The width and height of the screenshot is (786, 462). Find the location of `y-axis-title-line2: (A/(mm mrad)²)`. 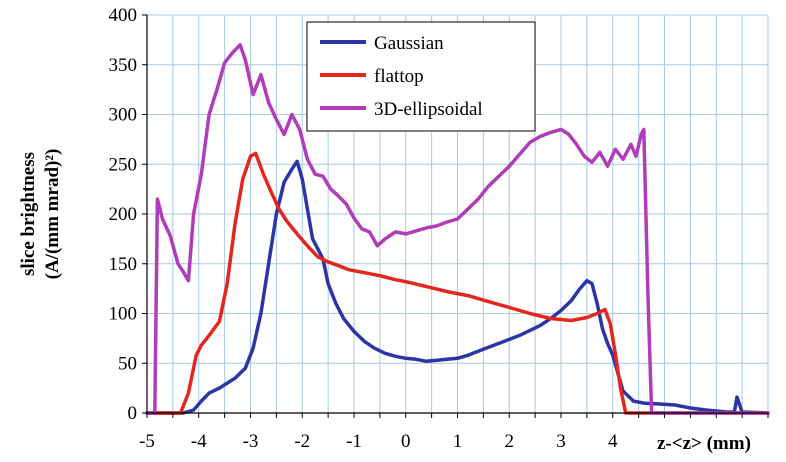

y-axis-title-line2: (A/(mm mrad)²) is located at coordinates (52, 214).